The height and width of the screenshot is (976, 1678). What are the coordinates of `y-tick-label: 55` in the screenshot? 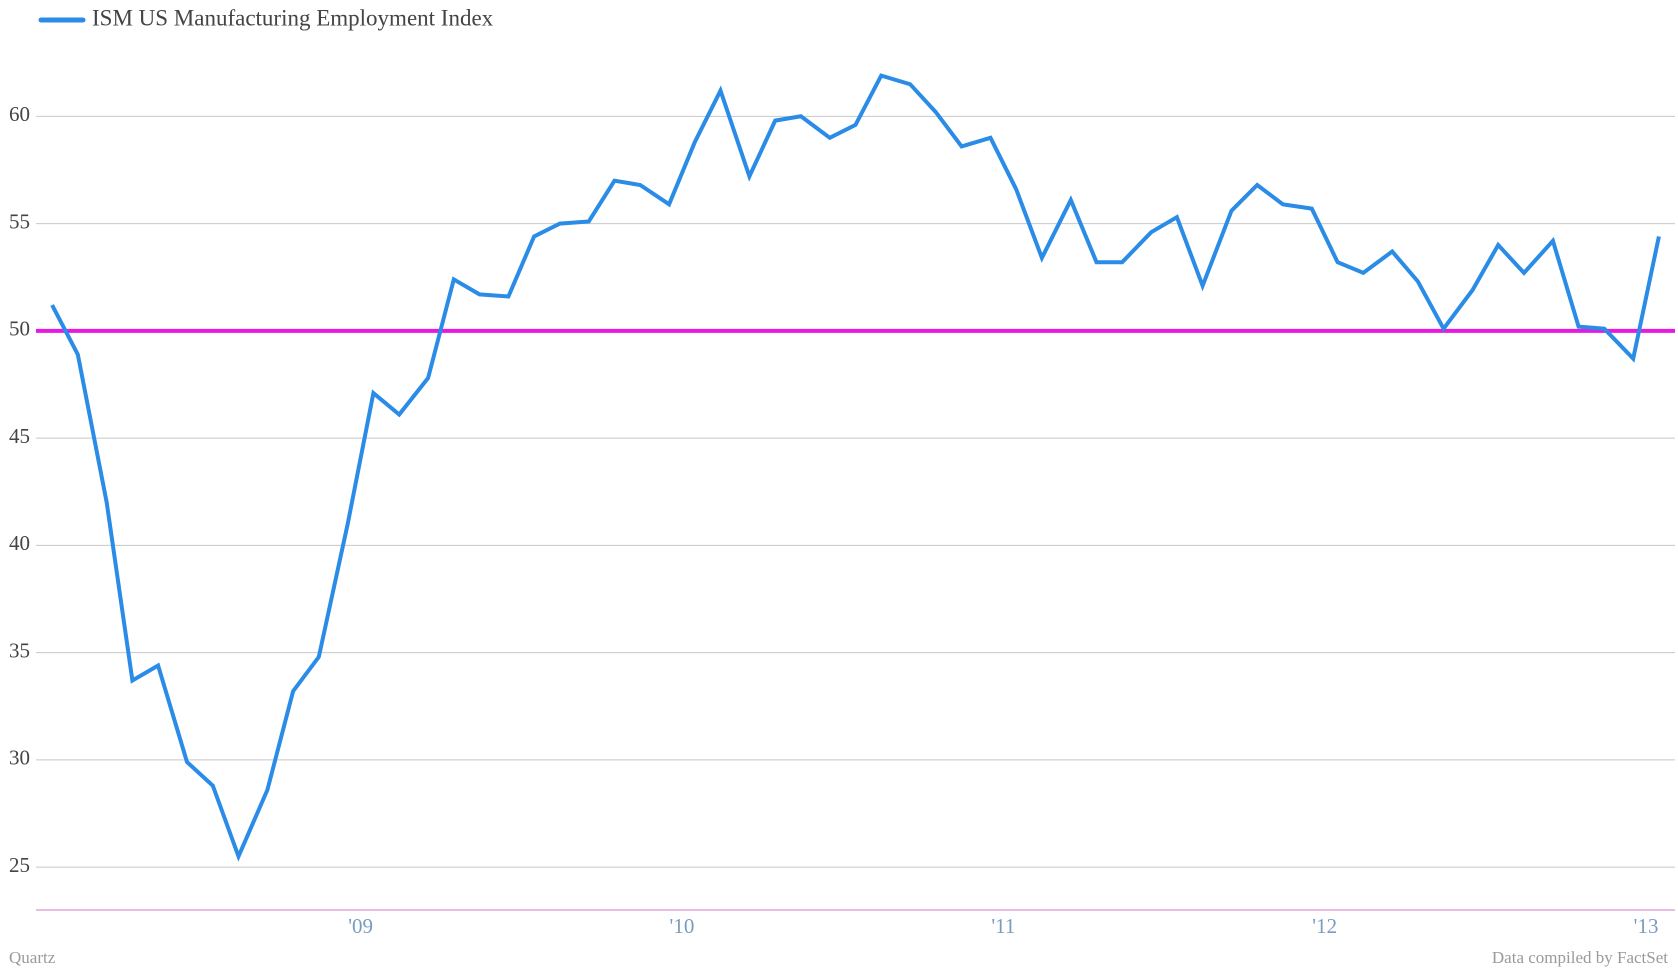 It's located at (19, 221).